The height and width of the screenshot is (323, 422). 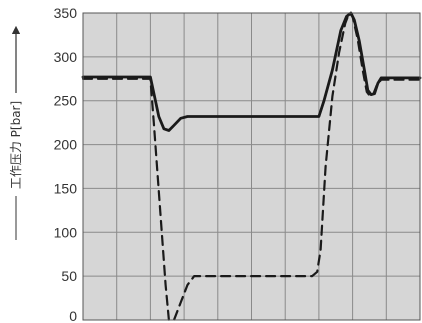 What do you see at coordinates (69, 276) in the screenshot?
I see `y-tick-label: 50` at bounding box center [69, 276].